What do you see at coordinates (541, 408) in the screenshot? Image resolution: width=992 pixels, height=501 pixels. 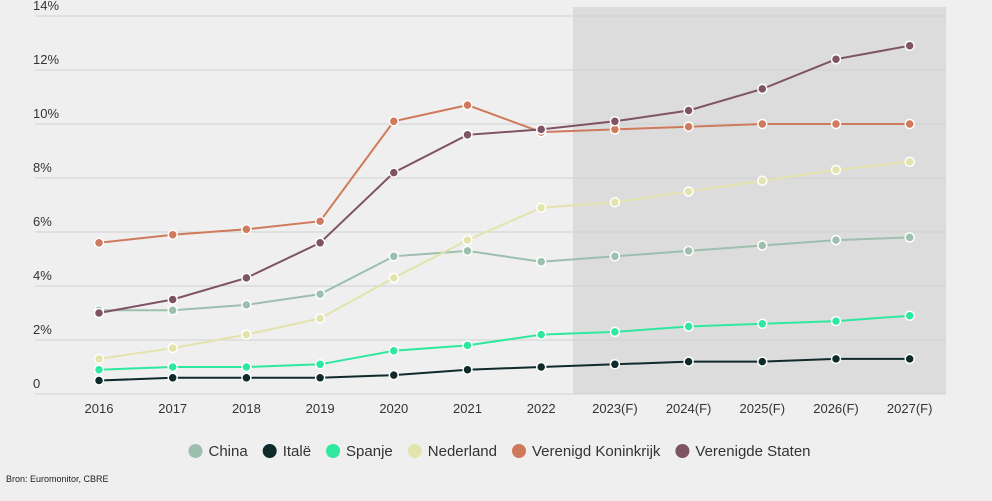 I see `x-tick-label: 2022` at bounding box center [541, 408].